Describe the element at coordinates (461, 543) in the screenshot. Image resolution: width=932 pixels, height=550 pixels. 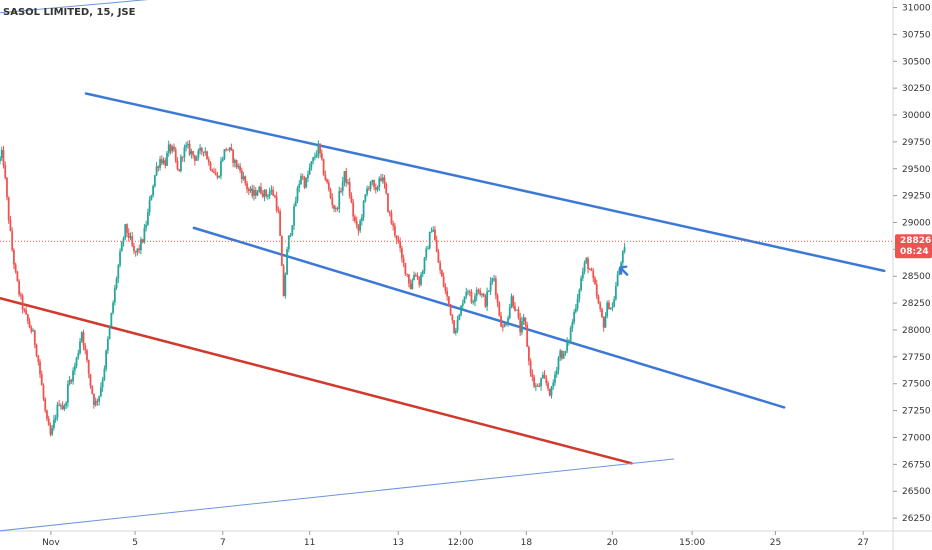
I see `time-tick-label: 12:00` at that location.